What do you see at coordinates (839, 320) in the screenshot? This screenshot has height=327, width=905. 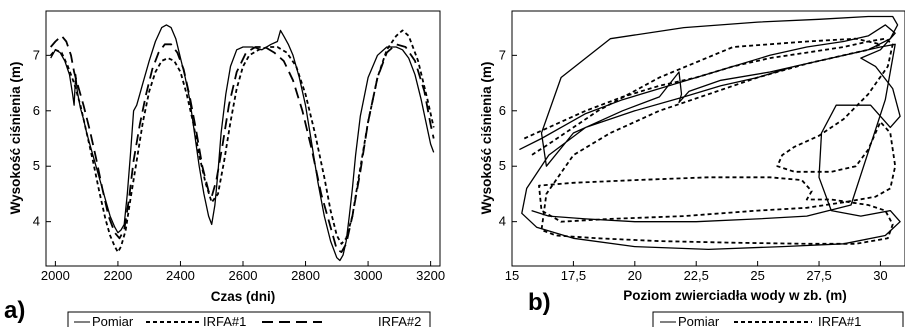 I see `legend-b-label-irfa1: IRFA#1` at bounding box center [839, 320].